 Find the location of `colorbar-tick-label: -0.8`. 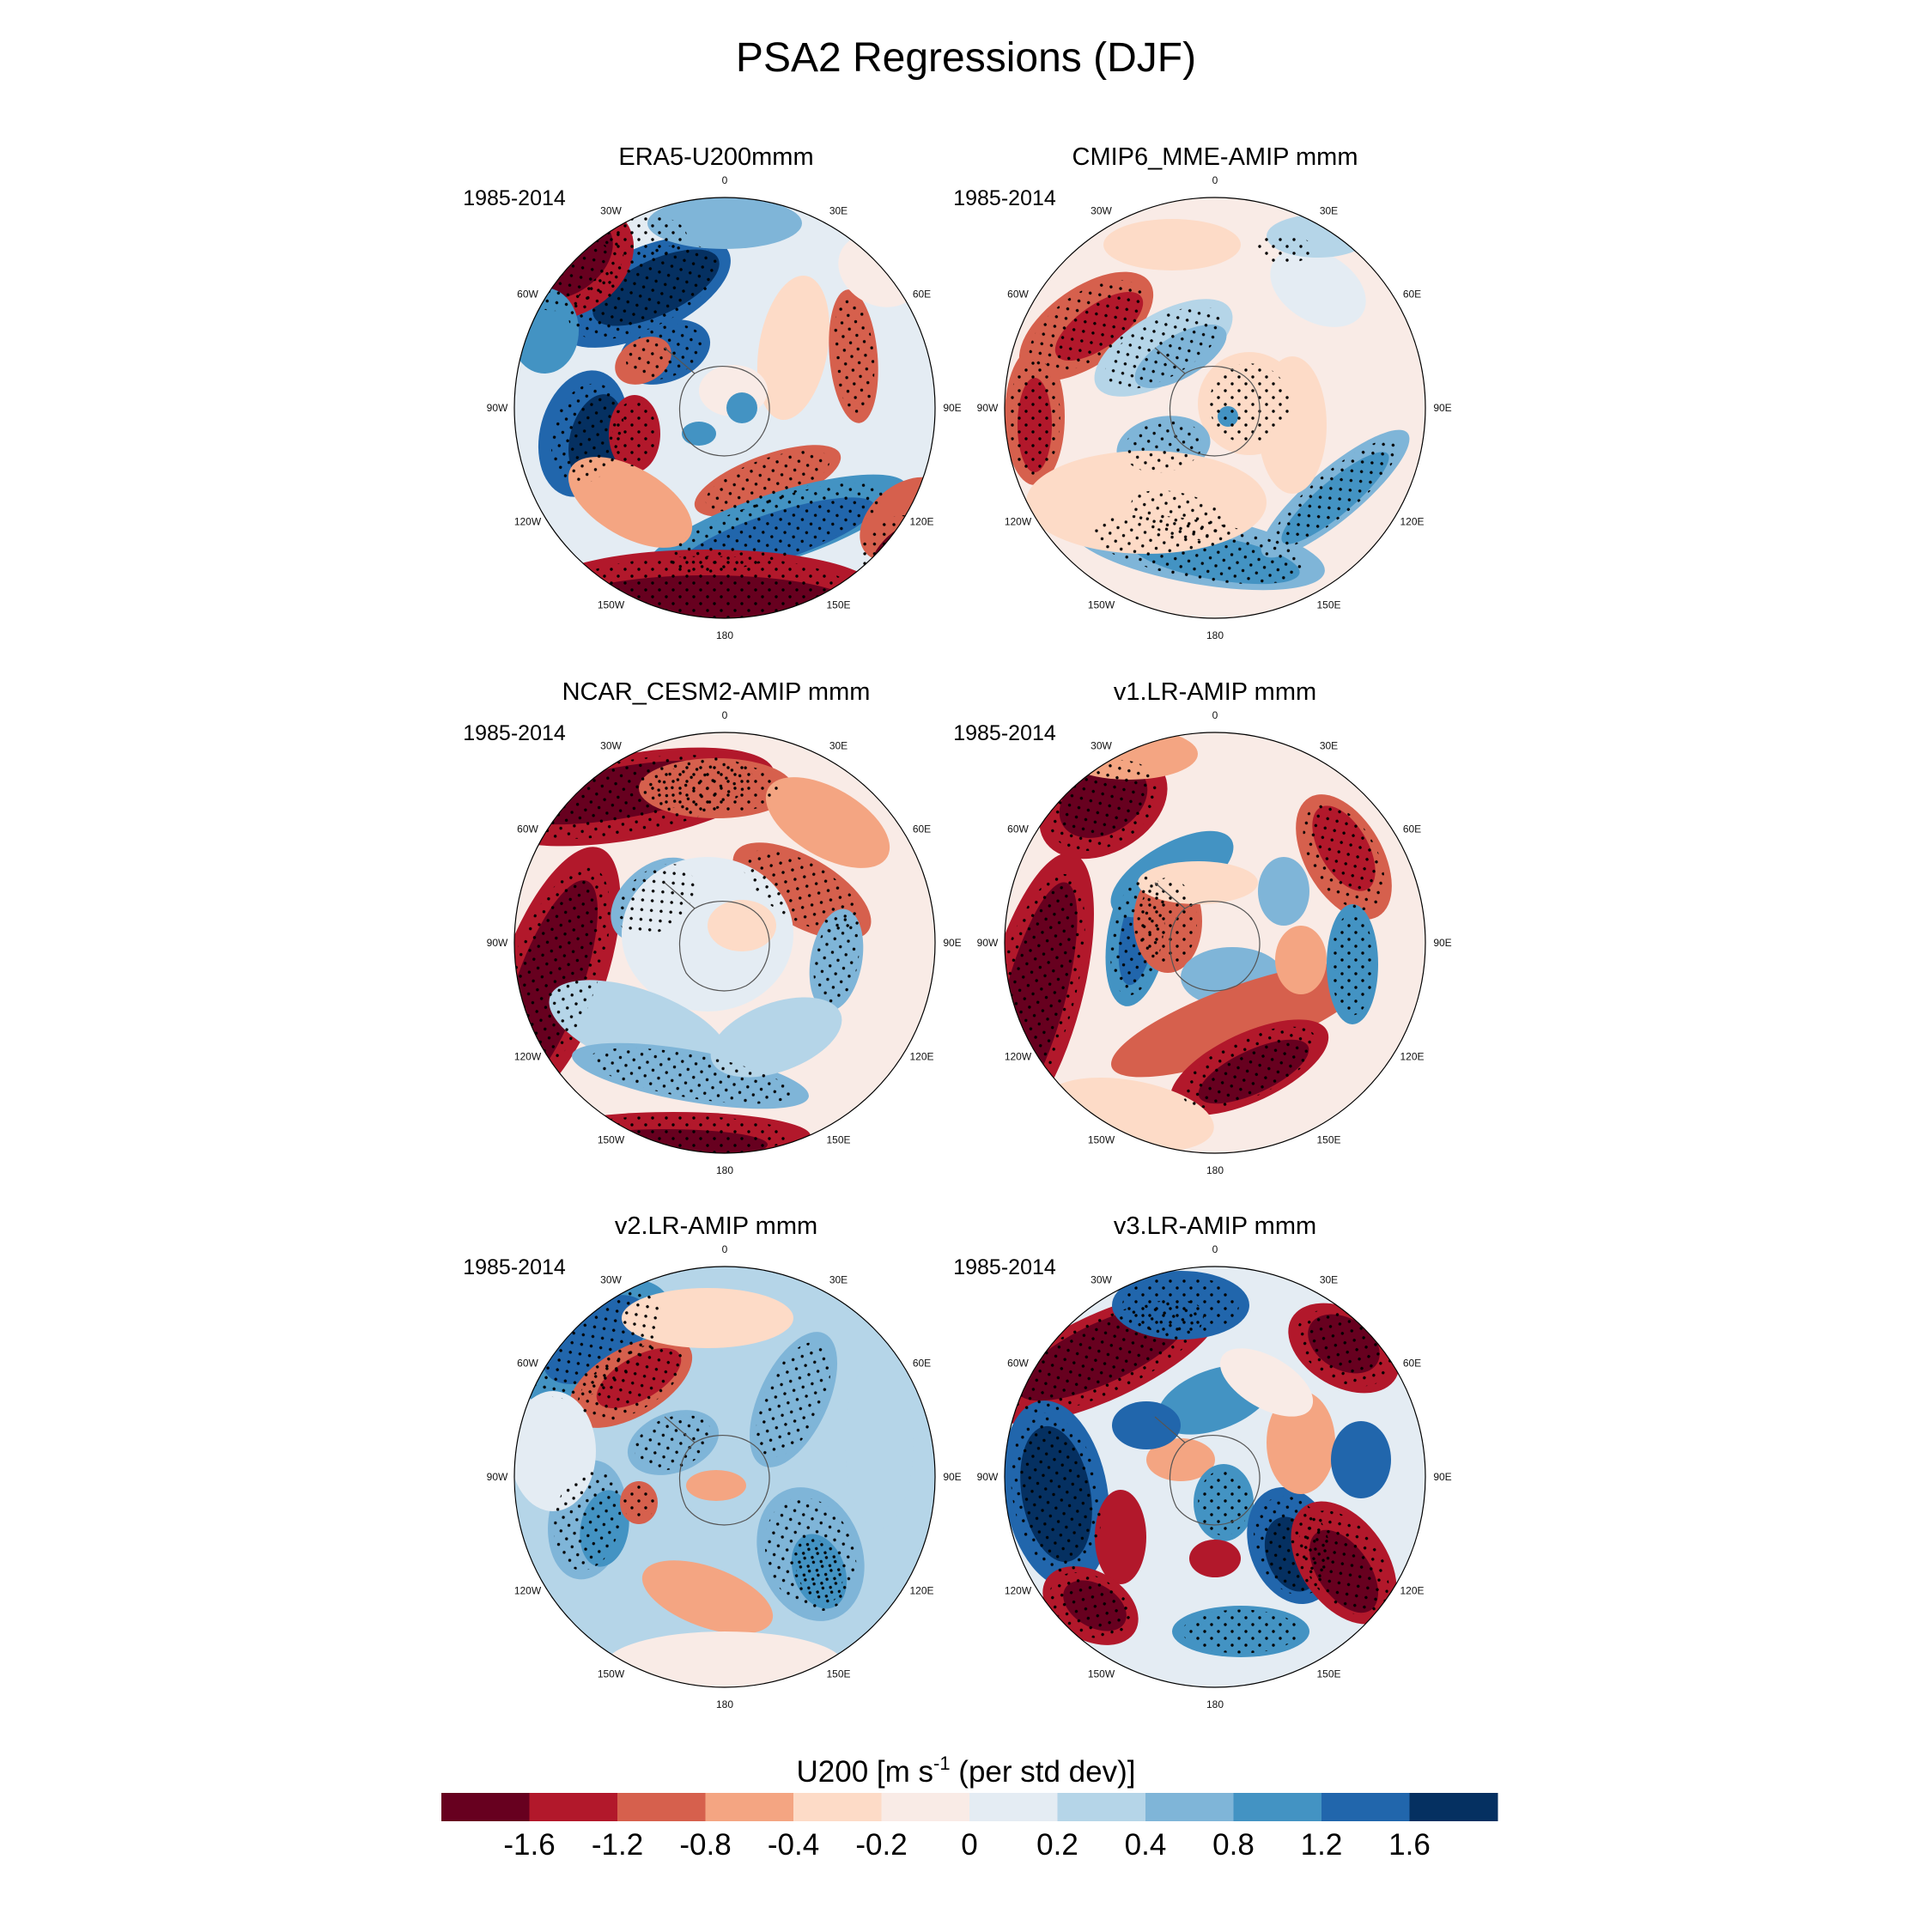

colorbar-tick-label: -0.8 is located at coordinates (705, 1845).